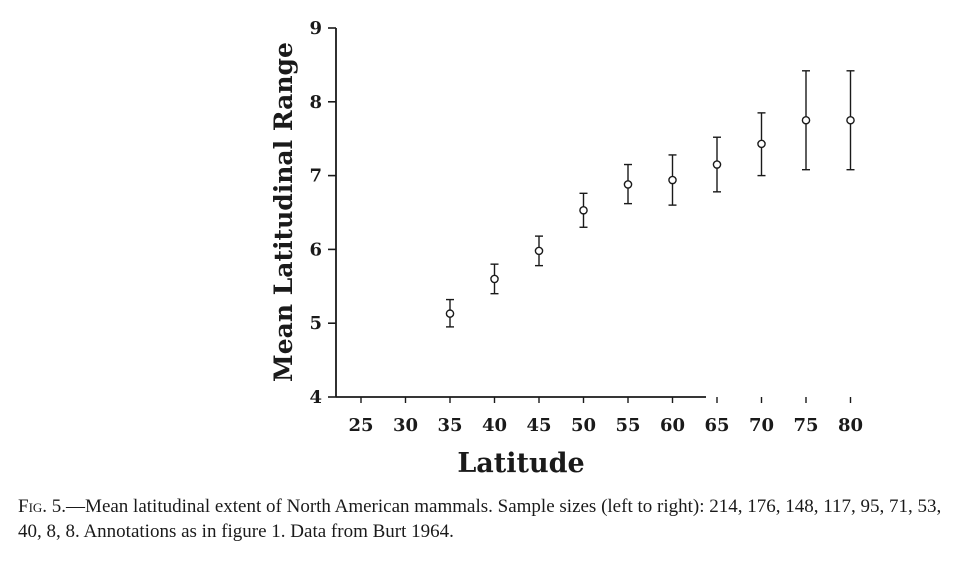 The width and height of the screenshot is (980, 568). I want to click on x-axis: 25 30 35 40 45 50 55 60 65 70 75 80, so click(599, 416).